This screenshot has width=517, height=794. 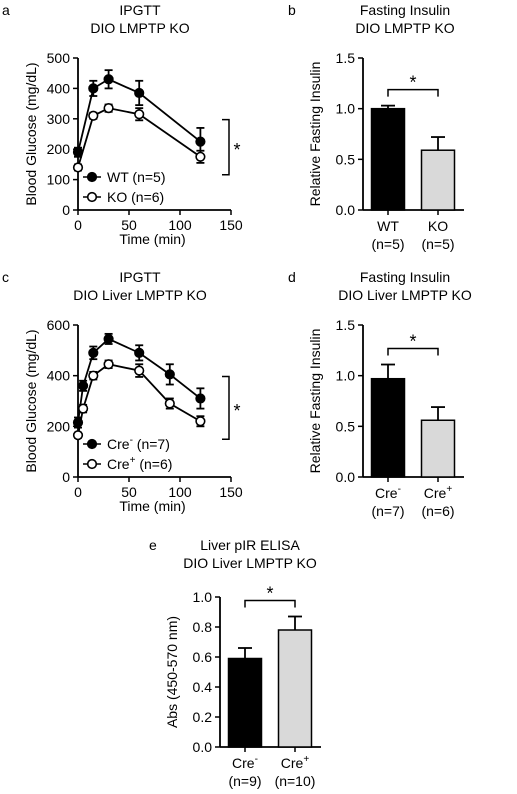 What do you see at coordinates (153, 545) in the screenshot?
I see `panel-letter-e: e` at bounding box center [153, 545].